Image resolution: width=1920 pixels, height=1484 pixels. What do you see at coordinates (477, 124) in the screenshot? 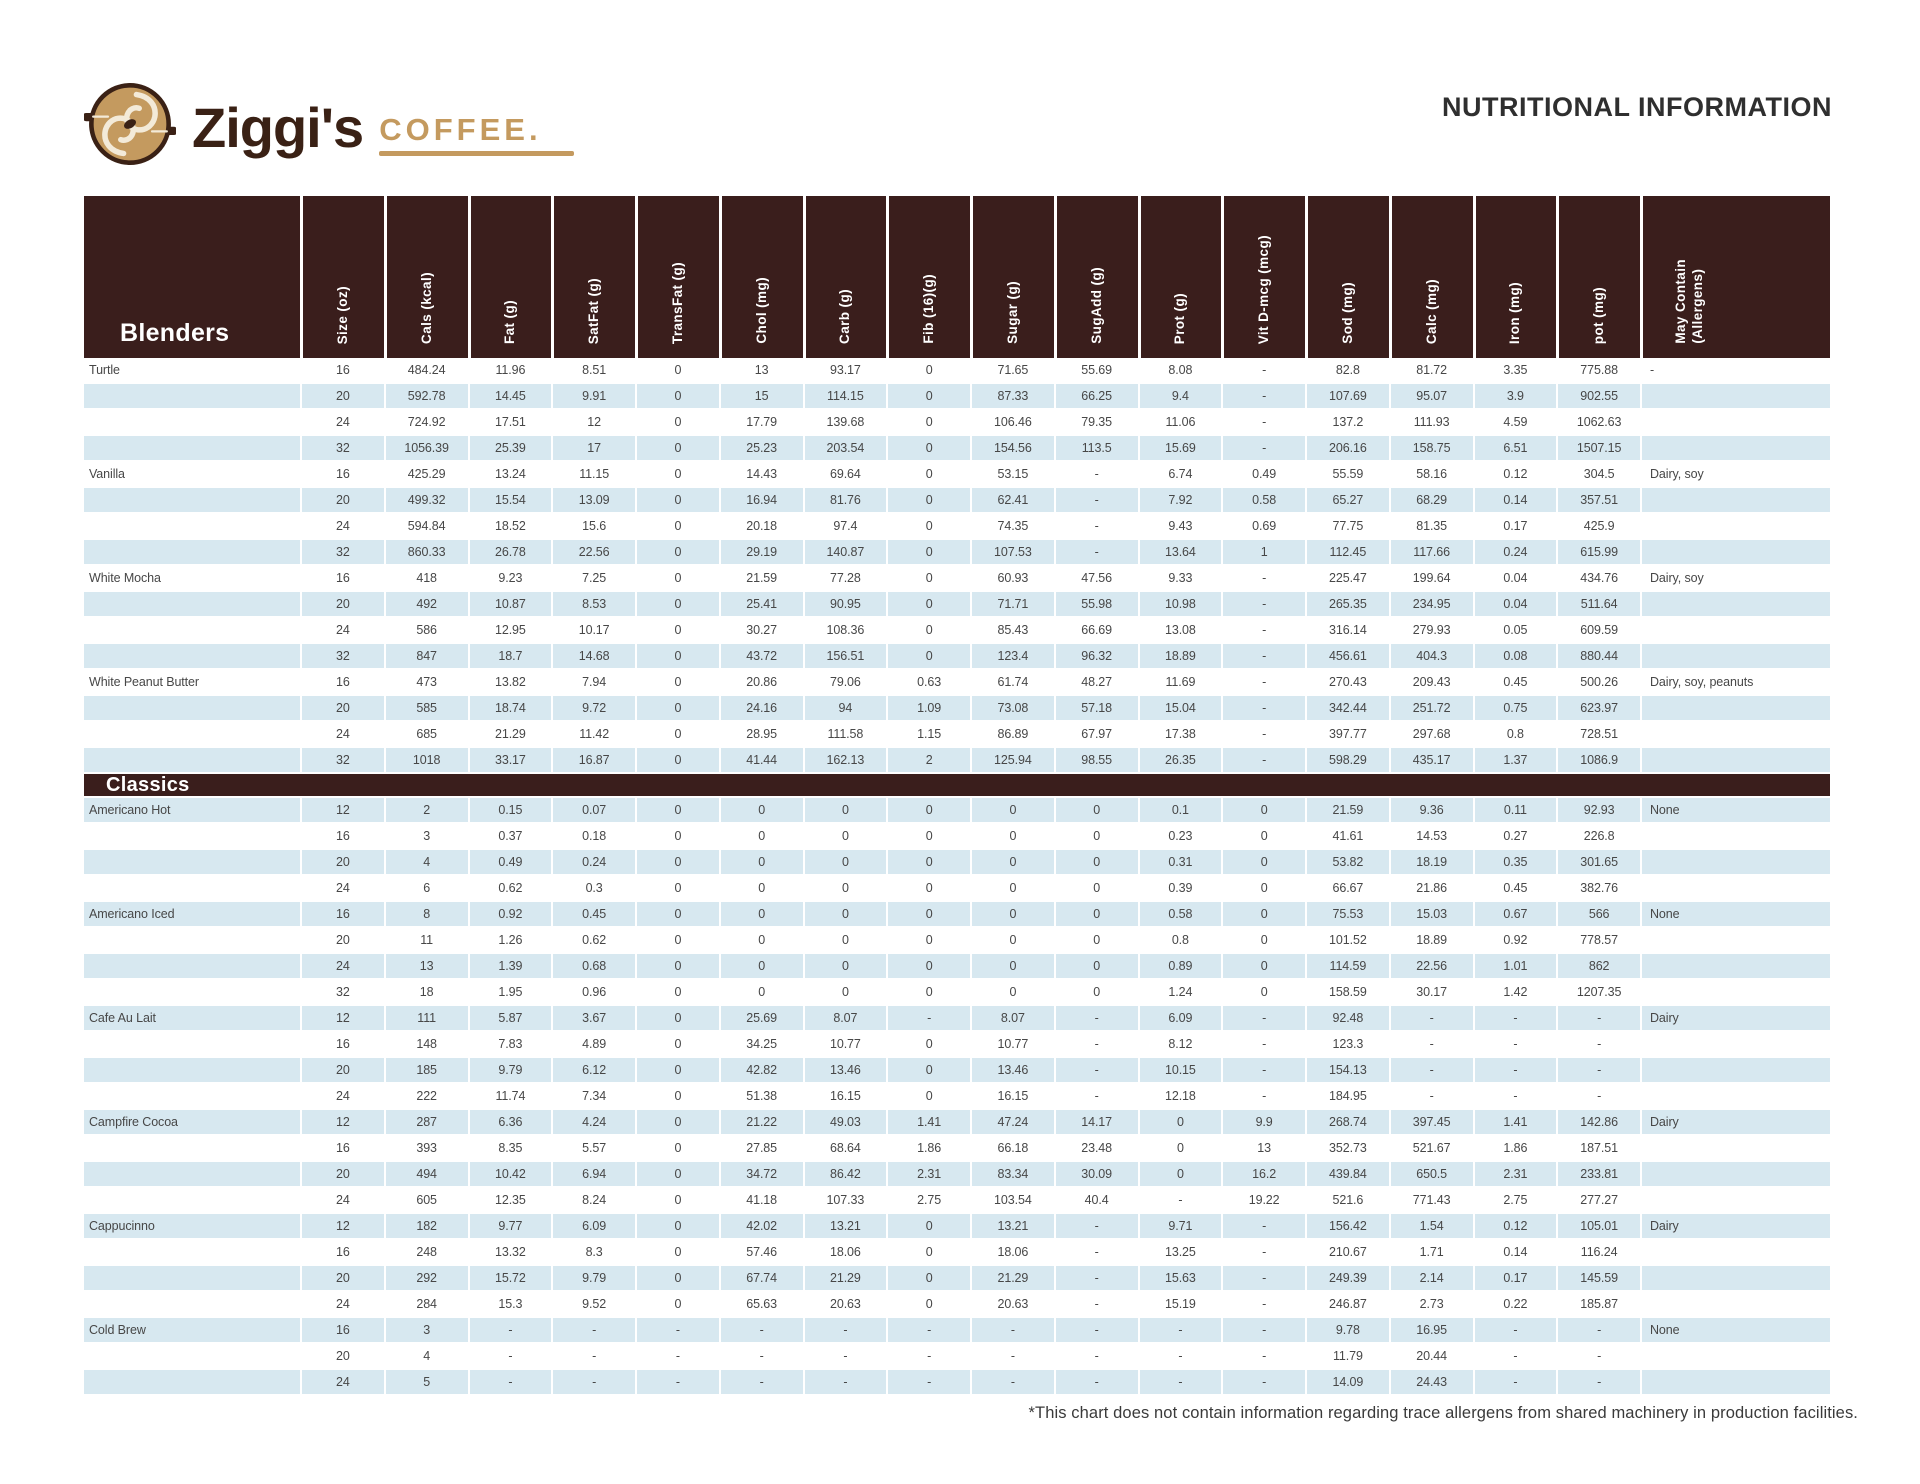
I see `brand-wordmark: COFFEE.` at bounding box center [477, 124].